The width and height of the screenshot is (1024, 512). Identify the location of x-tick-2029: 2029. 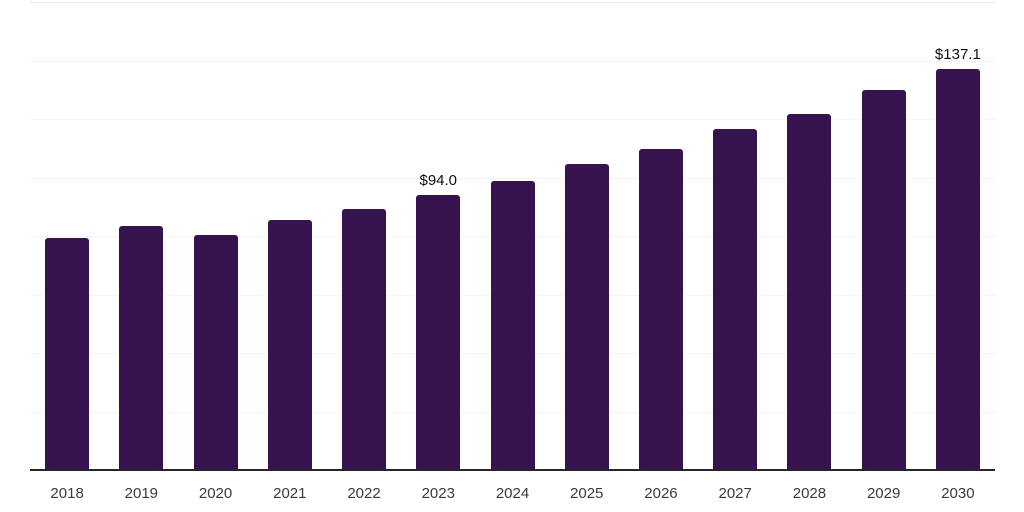
(883, 493).